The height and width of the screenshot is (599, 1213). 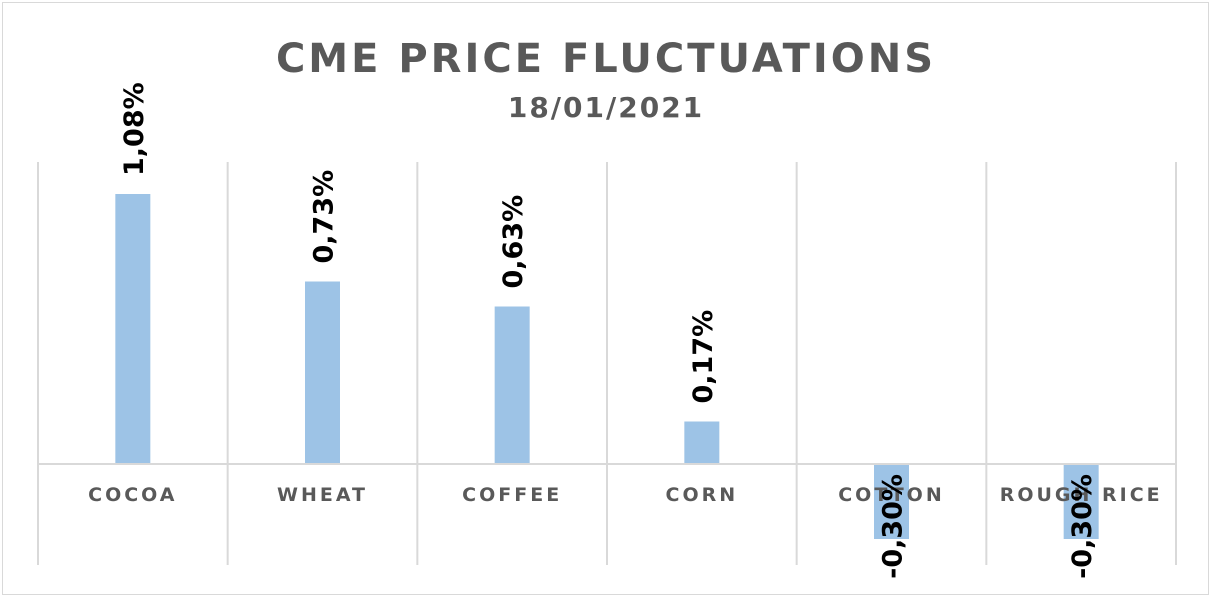 What do you see at coordinates (702, 495) in the screenshot?
I see `category-label-corn: CORN` at bounding box center [702, 495].